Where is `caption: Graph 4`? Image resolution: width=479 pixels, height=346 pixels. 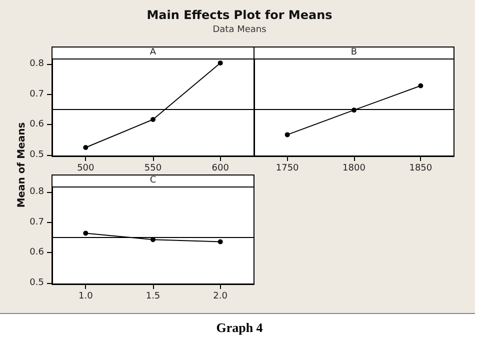 caption: Graph 4 is located at coordinates (239, 328).